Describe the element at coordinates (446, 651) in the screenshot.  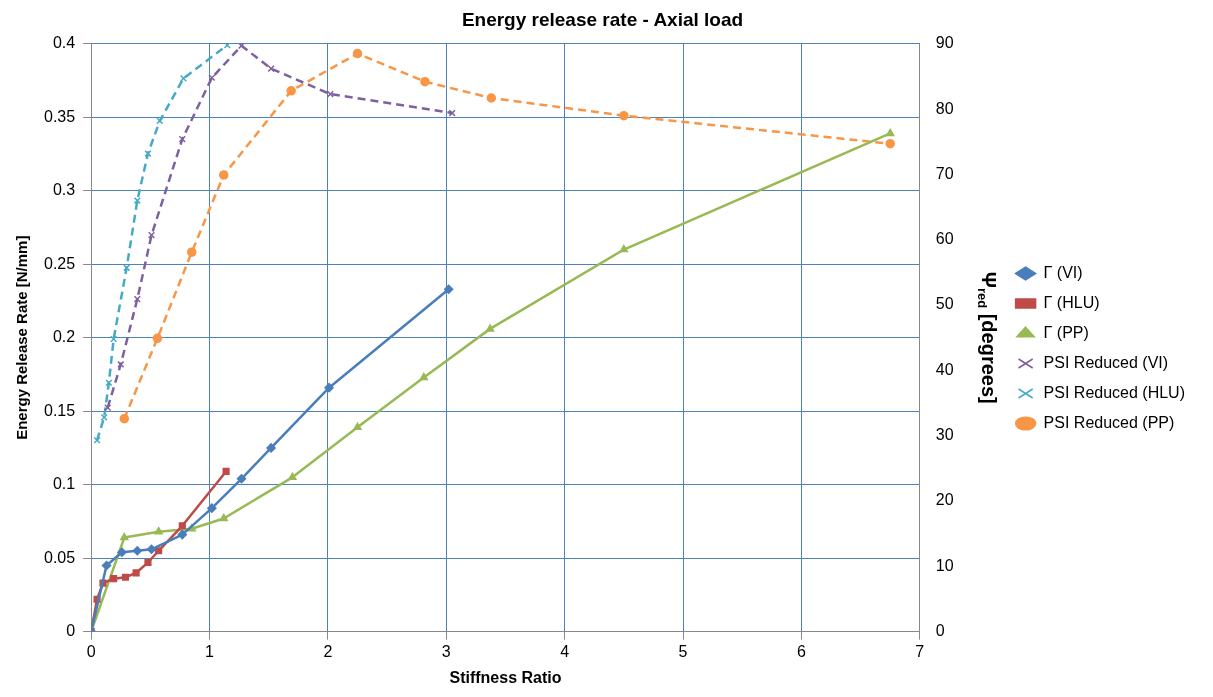
I see `x-tick-label: 3` at that location.